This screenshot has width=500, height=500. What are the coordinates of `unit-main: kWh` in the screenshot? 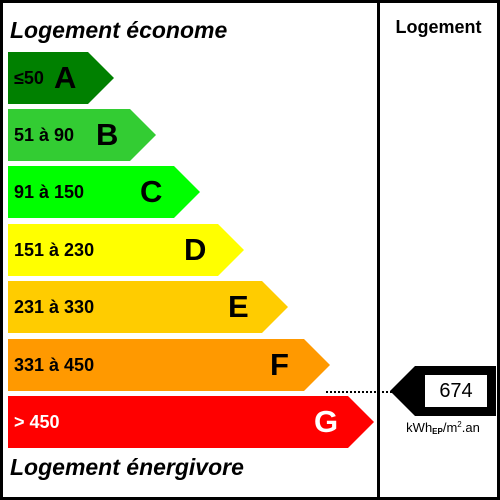 It's located at (419, 427).